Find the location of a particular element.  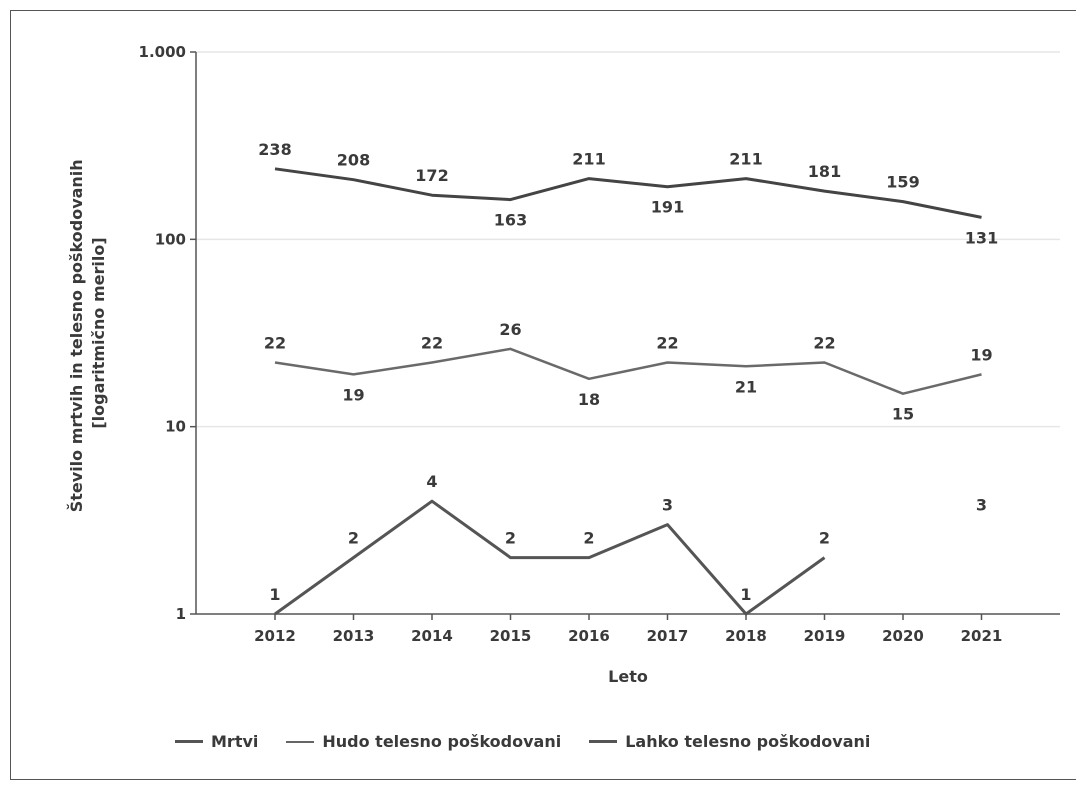

x-tick-label: 2013 is located at coordinates (354, 636).